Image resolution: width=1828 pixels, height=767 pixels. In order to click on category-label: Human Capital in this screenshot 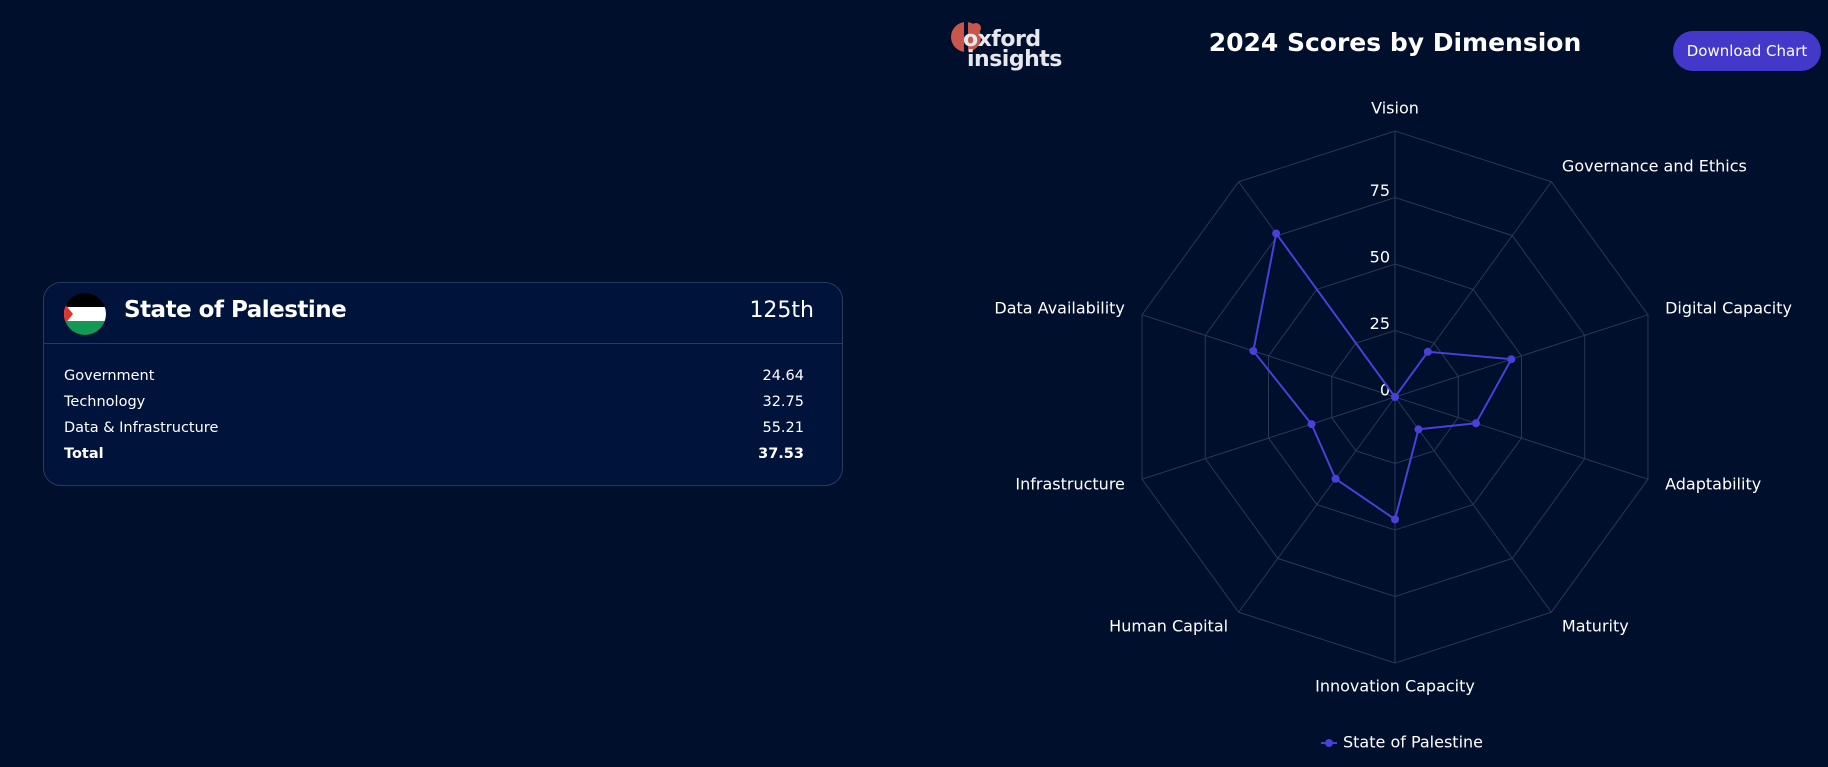, I will do `click(1168, 625)`.